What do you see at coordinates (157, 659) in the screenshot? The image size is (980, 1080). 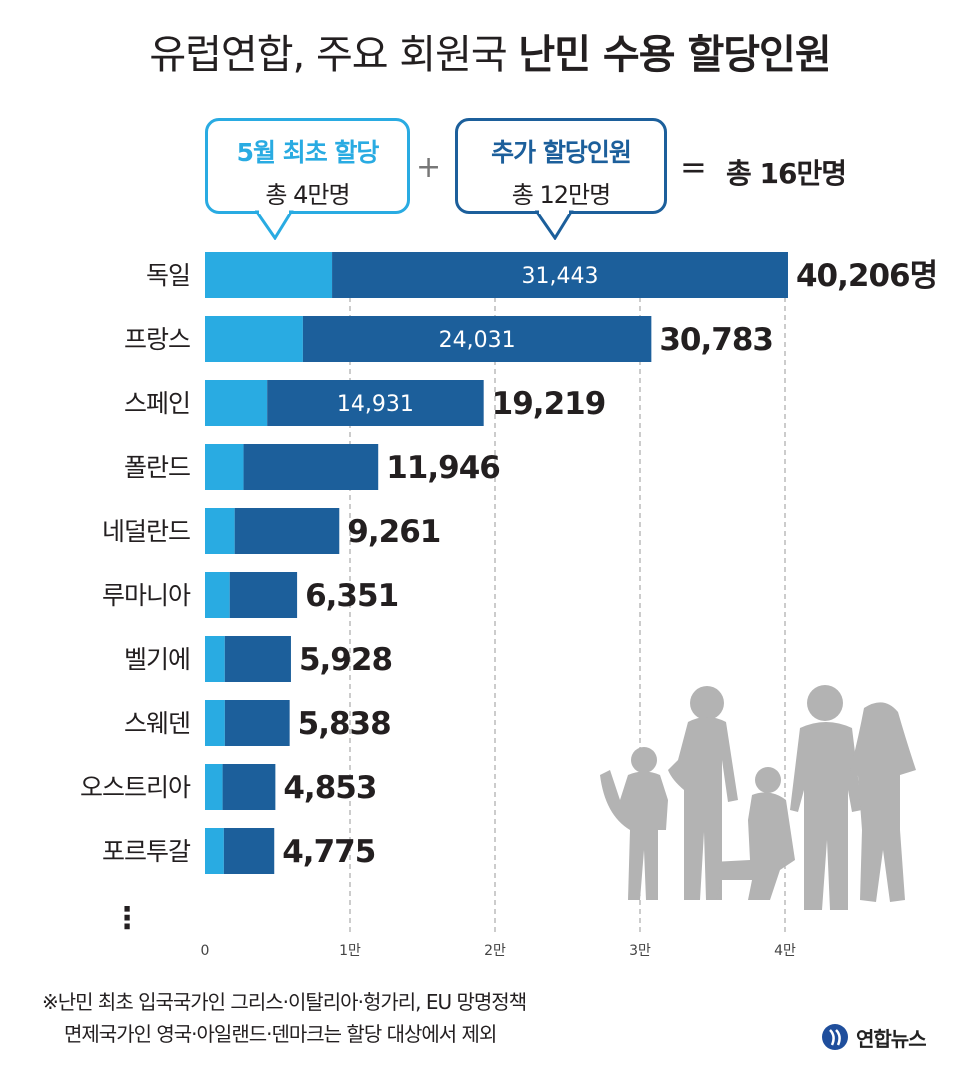 I see `category-label: 벨기에` at bounding box center [157, 659].